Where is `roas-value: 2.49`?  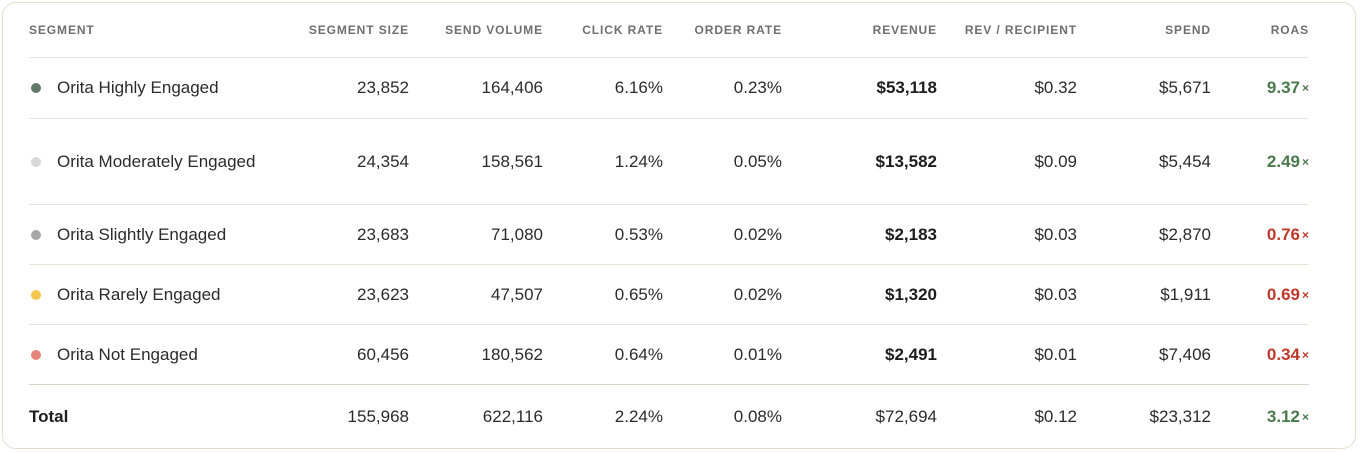
roas-value: 2.49 is located at coordinates (1283, 161).